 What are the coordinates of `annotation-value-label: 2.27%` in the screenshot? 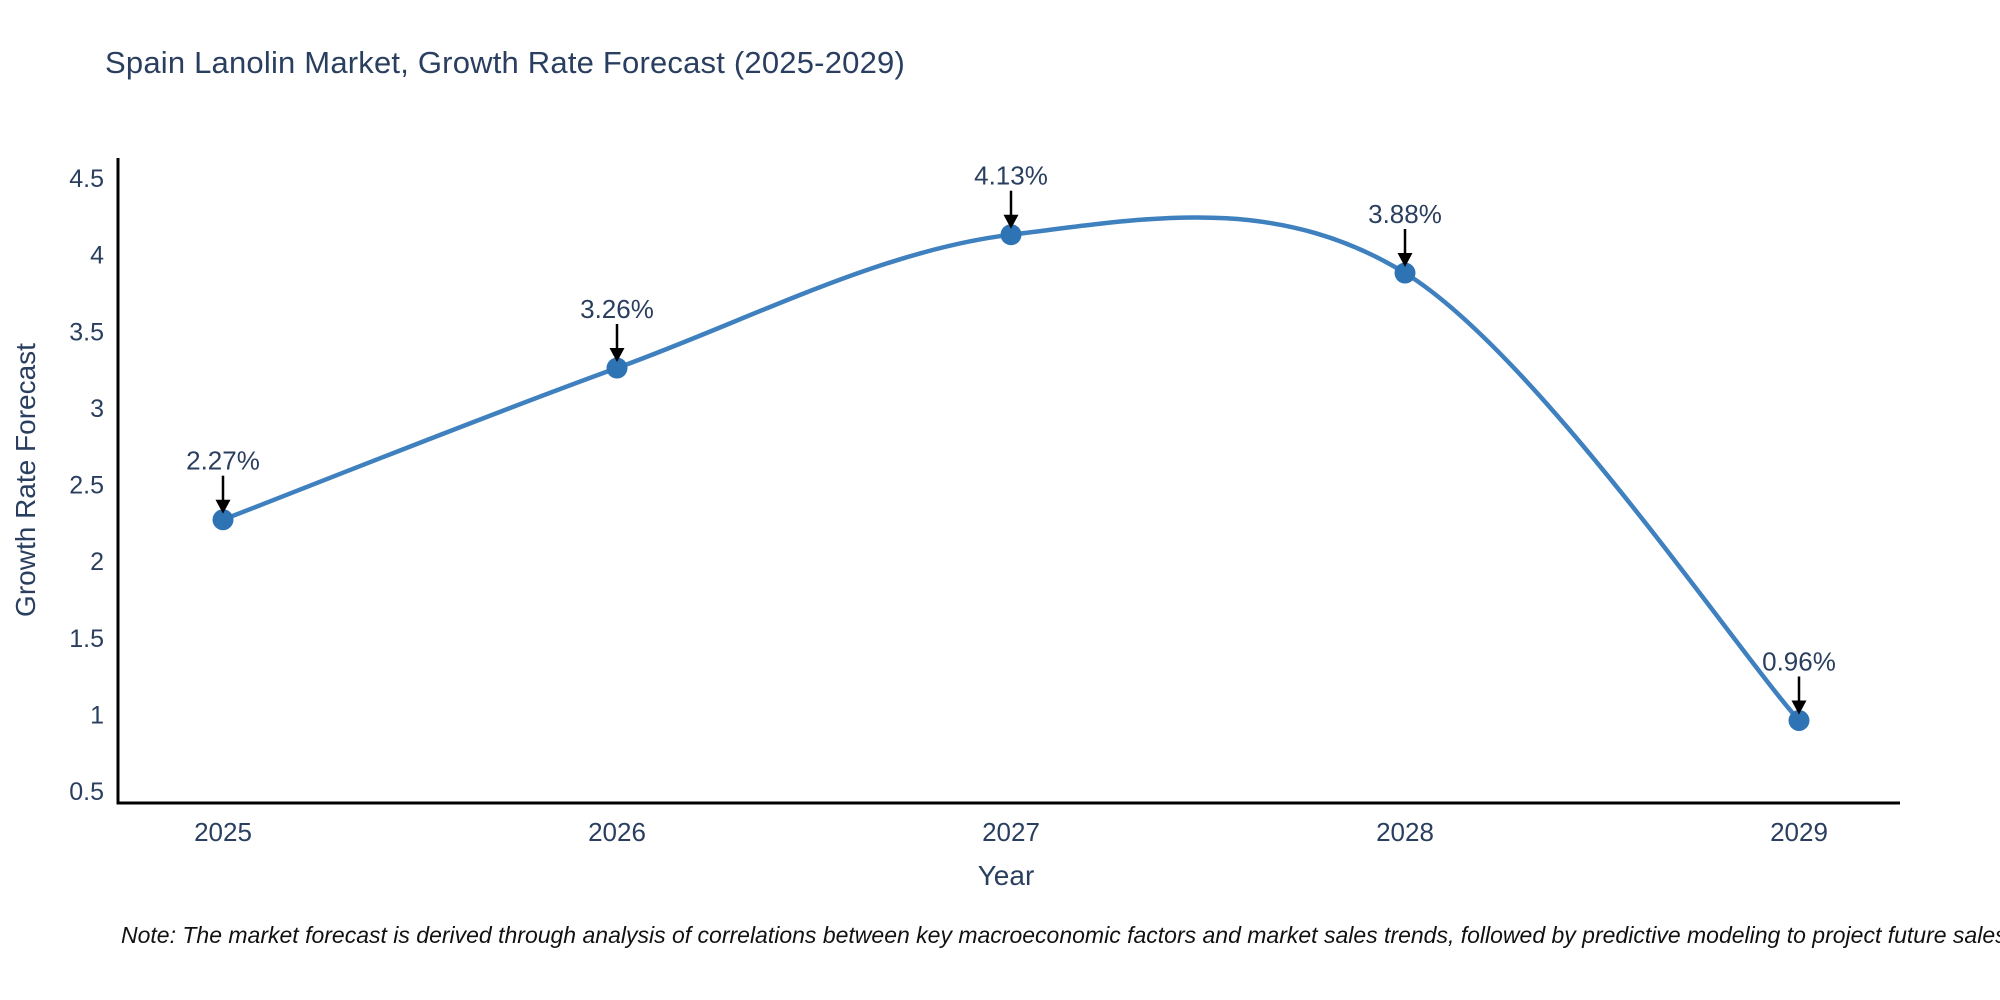 It's located at (223, 461).